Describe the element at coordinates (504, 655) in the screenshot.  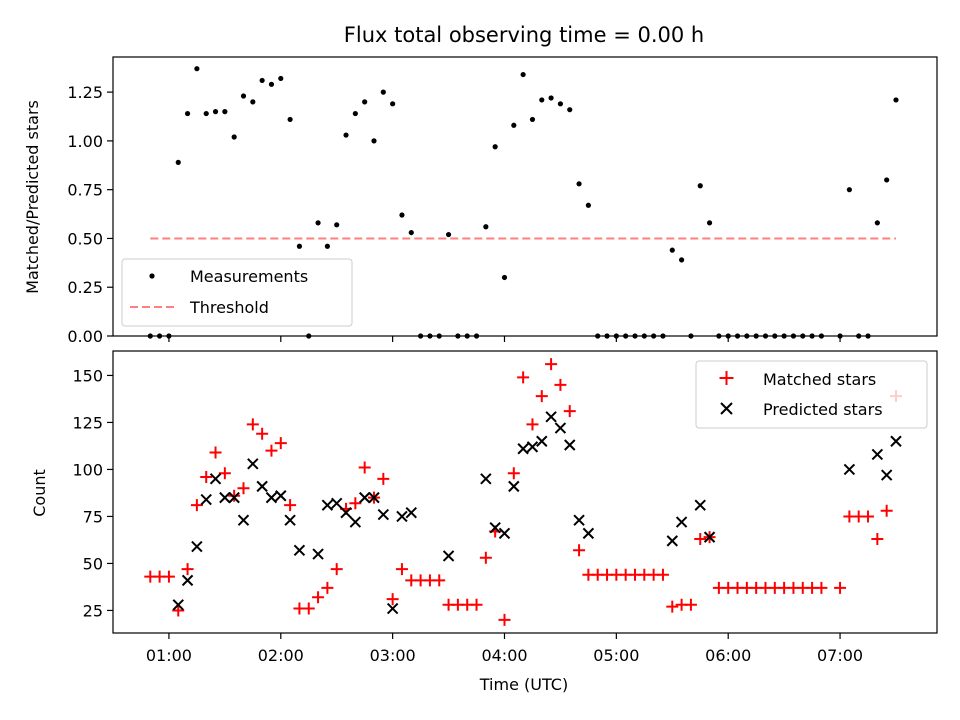
I see `x-tick-label: 04:00` at that location.